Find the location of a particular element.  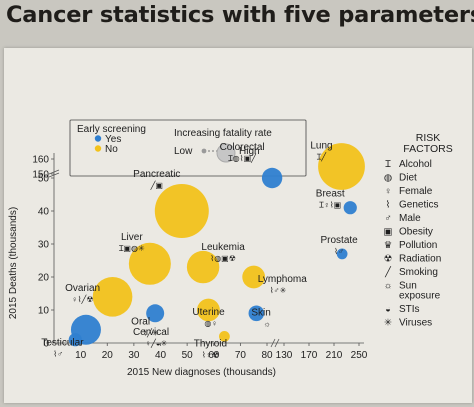

risk-smoking-label: Smoking is located at coordinates (418, 272).